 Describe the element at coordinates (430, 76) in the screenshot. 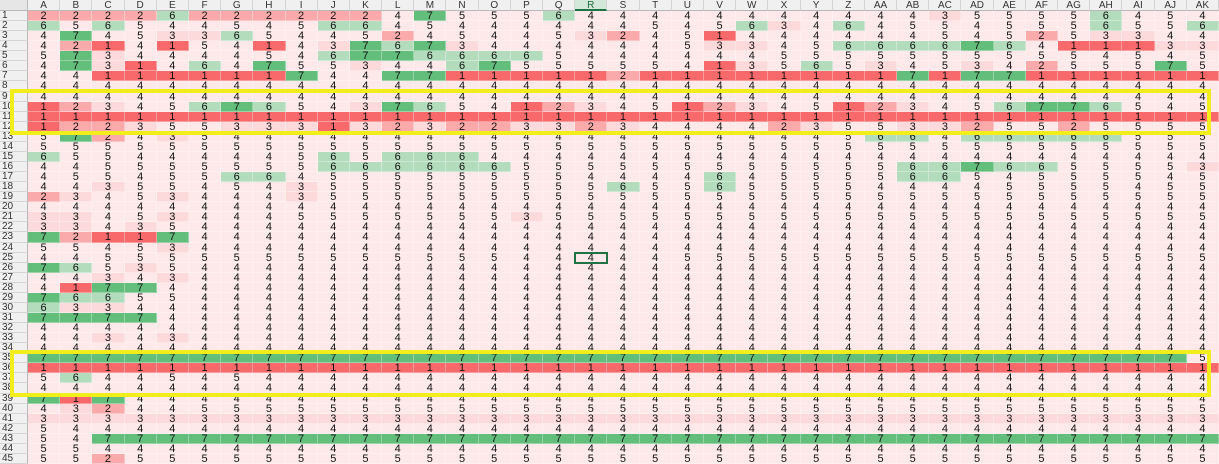

I see `cell-M7: 7` at that location.